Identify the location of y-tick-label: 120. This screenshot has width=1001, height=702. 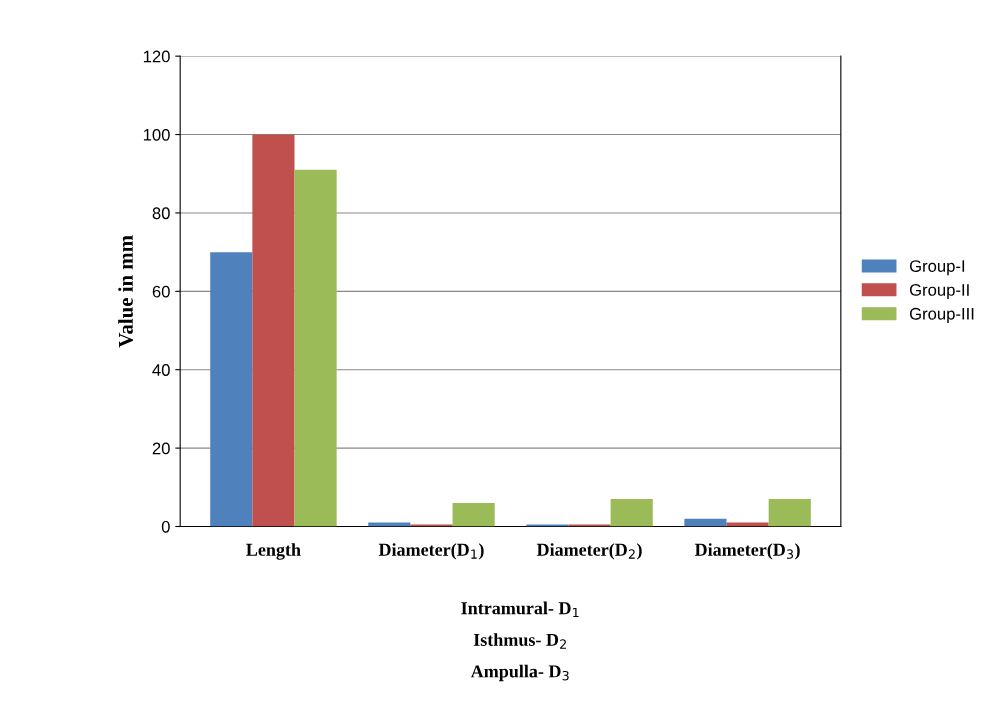
(156, 56).